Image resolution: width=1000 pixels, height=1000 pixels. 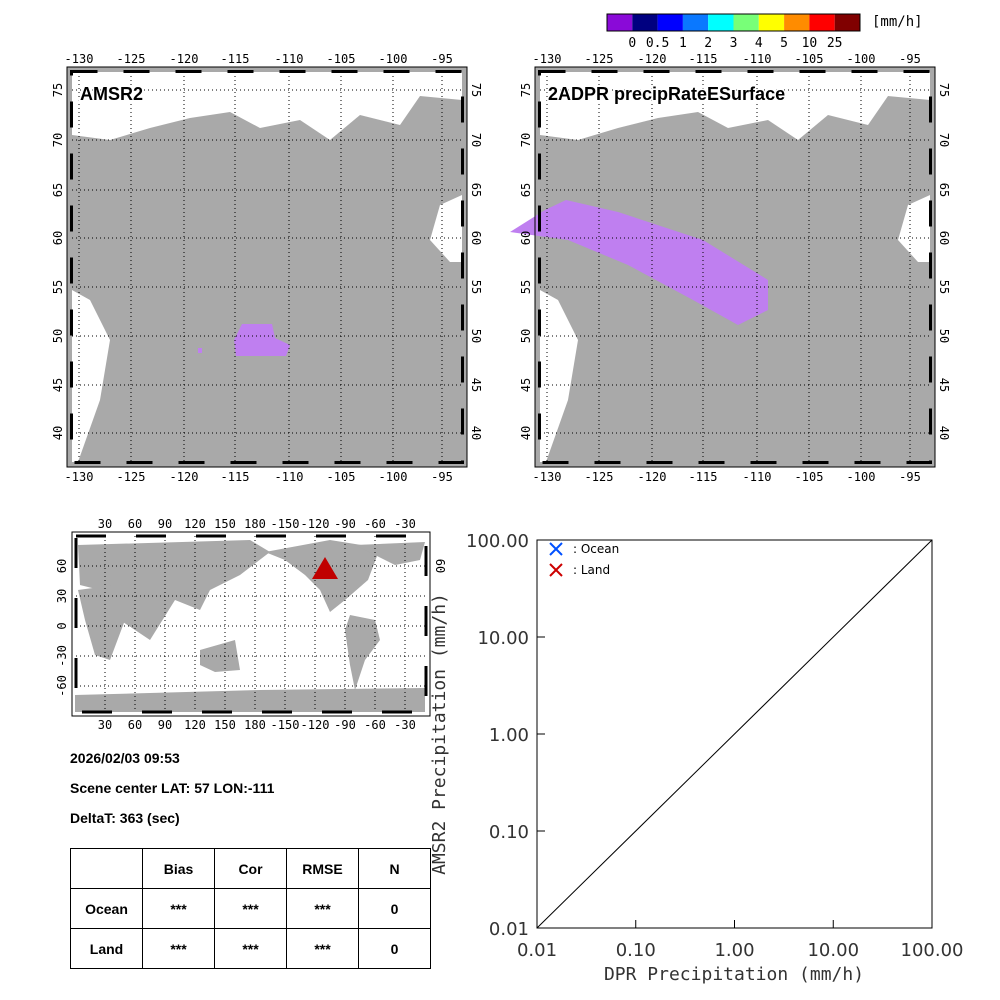 What do you see at coordinates (111, 94) in the screenshot?
I see `map-title: AMSR2` at bounding box center [111, 94].